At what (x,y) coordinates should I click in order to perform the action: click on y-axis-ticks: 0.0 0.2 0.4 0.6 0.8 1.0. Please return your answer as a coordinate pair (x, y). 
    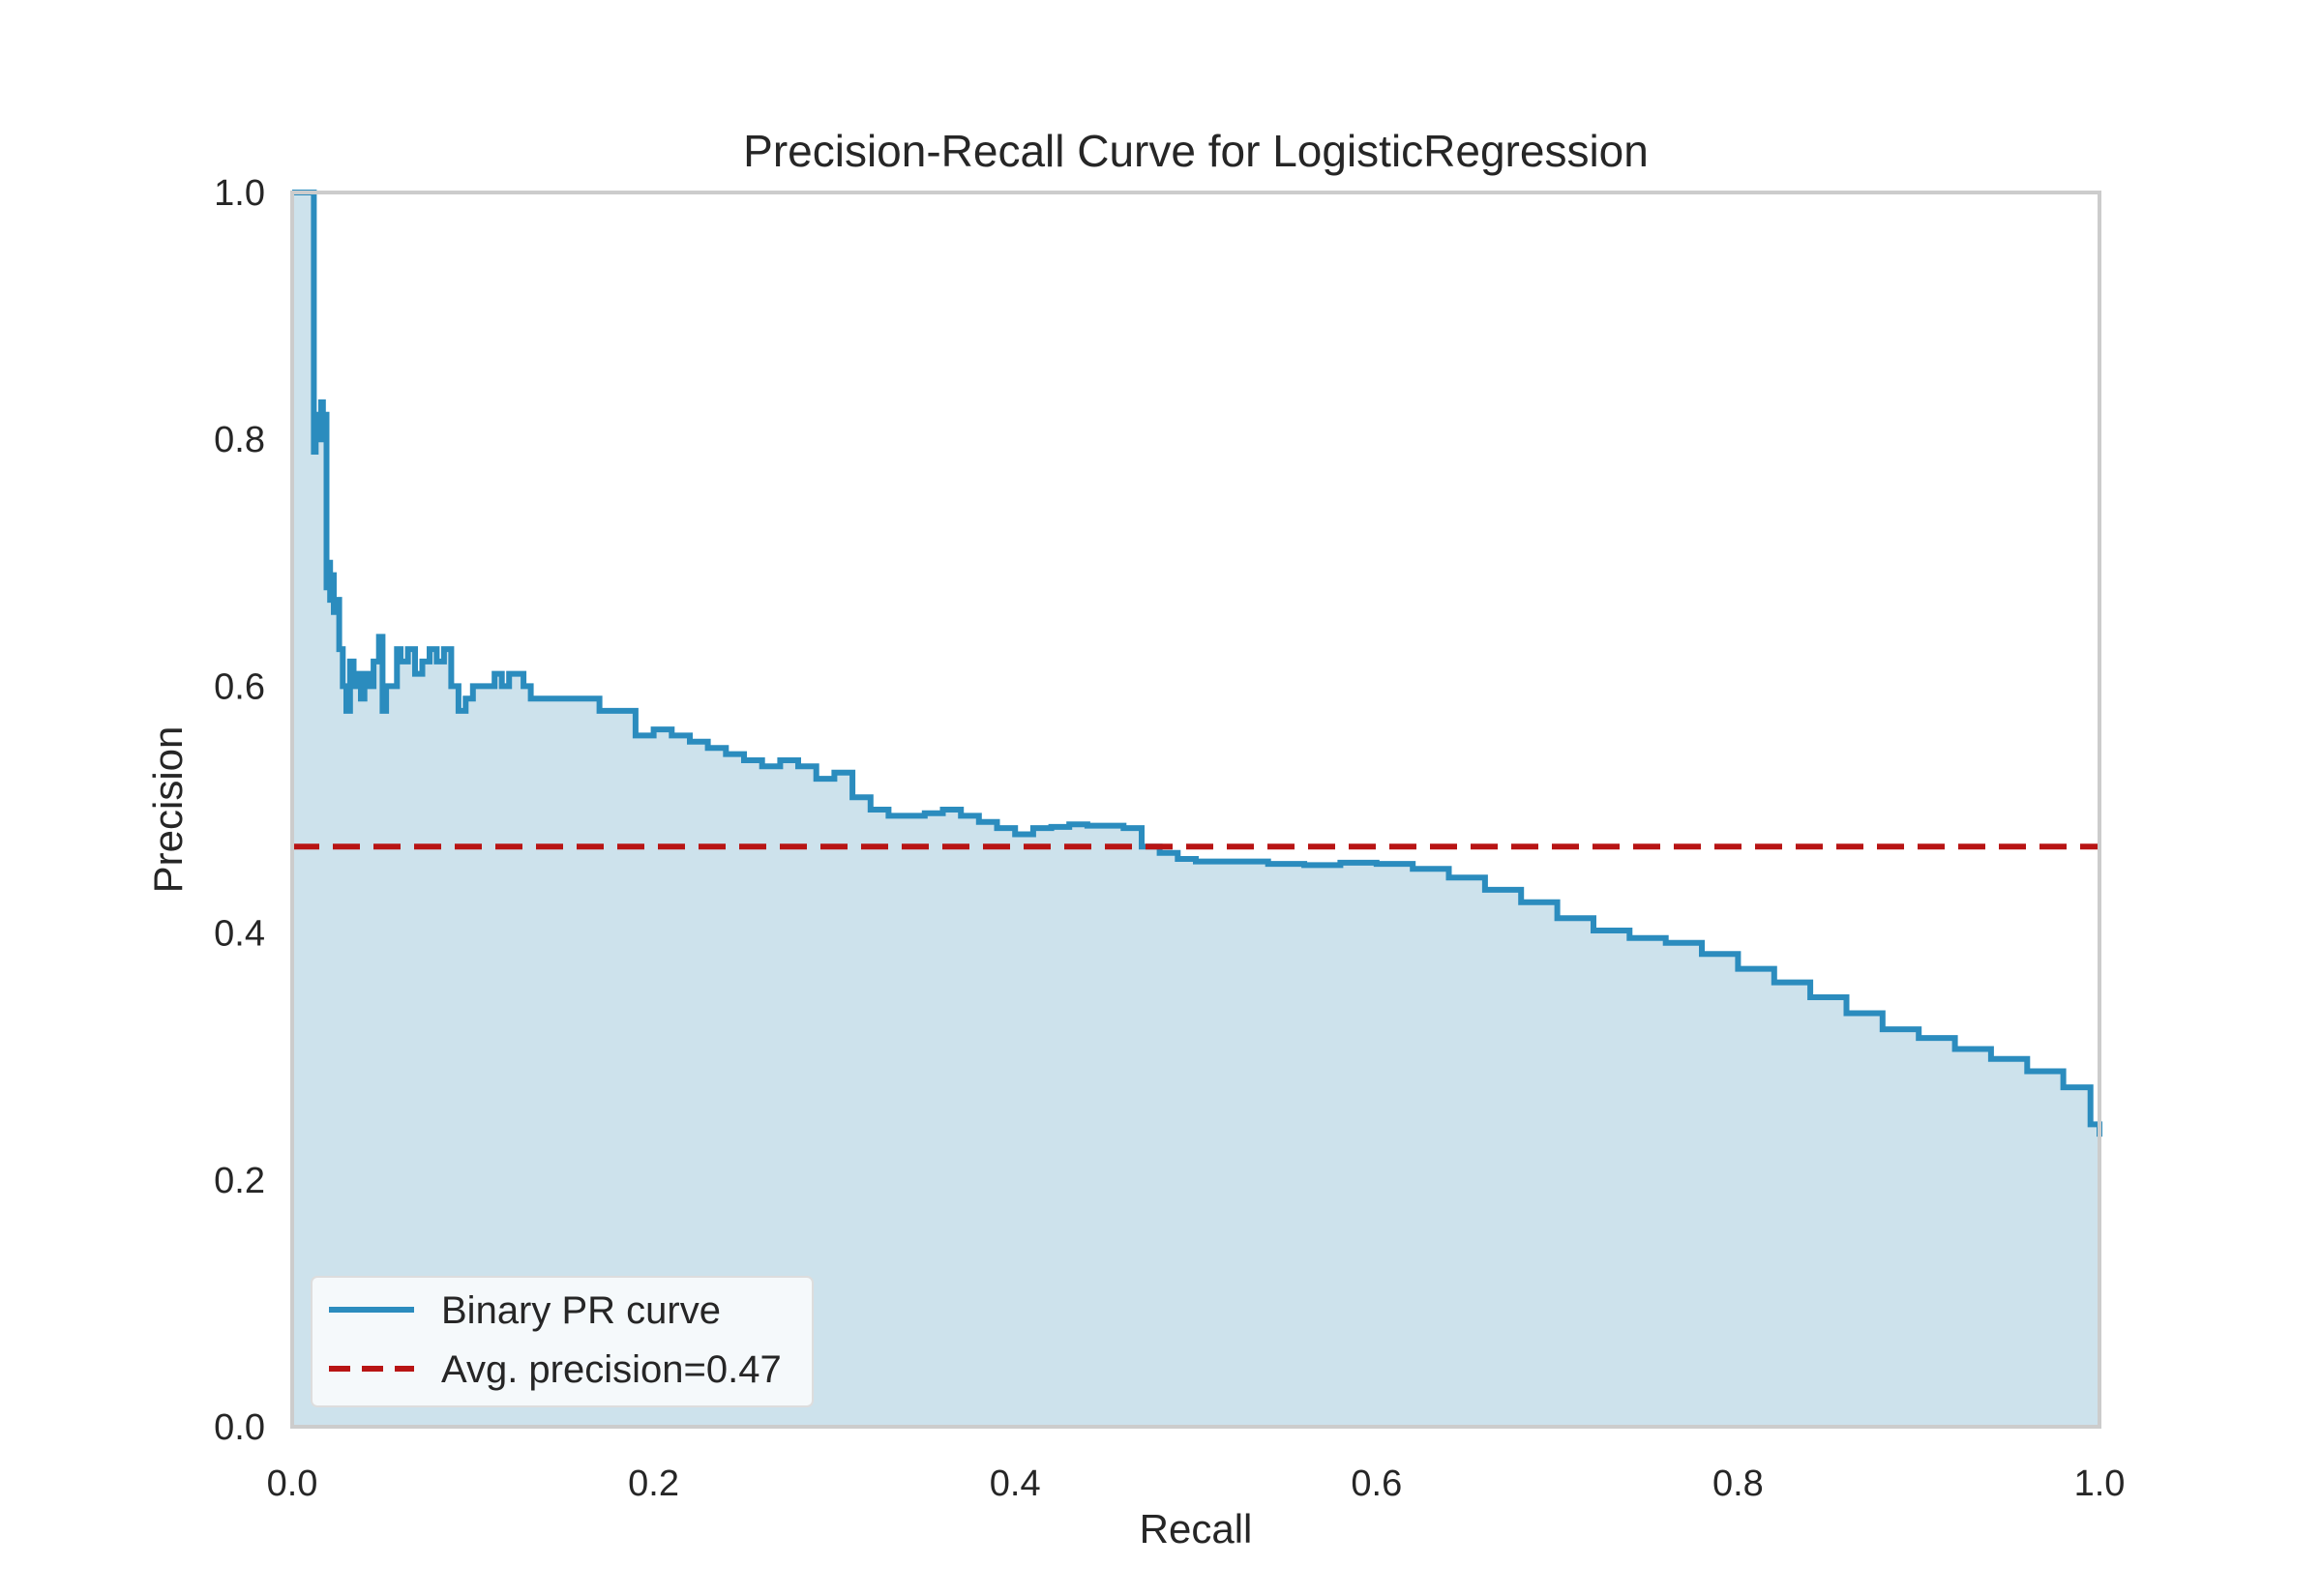
    Looking at the image, I should click on (239, 810).